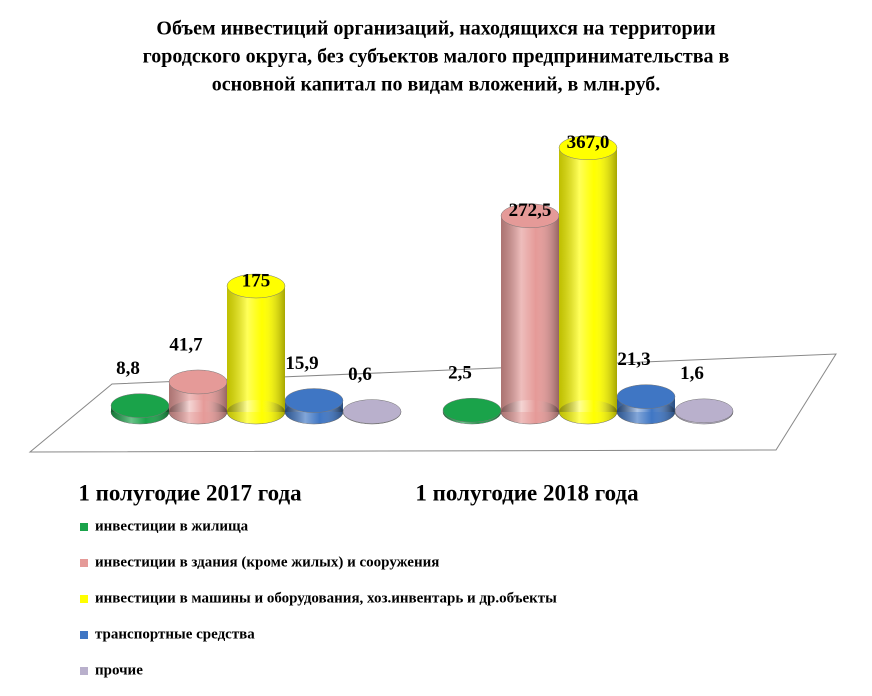  What do you see at coordinates (190, 492) in the screenshot?
I see `x-tick-label: 1 полугодие 2017 года` at bounding box center [190, 492].